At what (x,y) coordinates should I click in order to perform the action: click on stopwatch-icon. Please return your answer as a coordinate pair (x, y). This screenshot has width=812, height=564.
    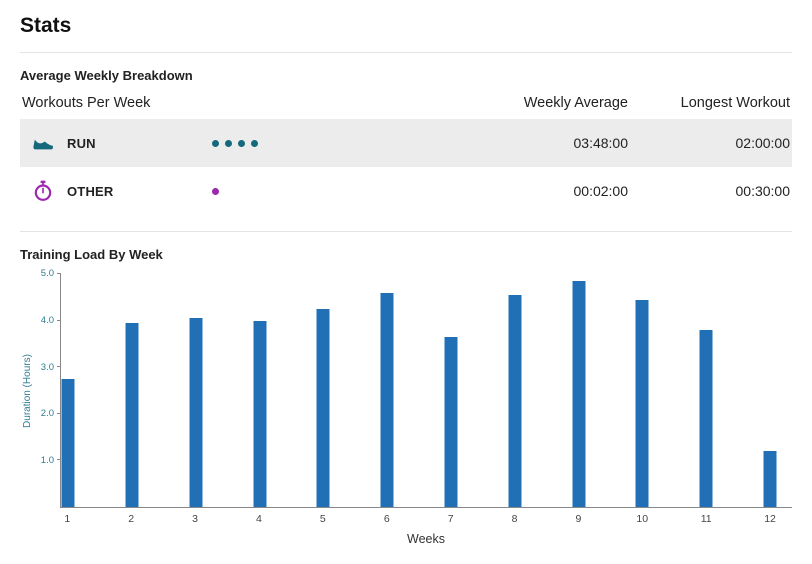
    Looking at the image, I should click on (43, 191).